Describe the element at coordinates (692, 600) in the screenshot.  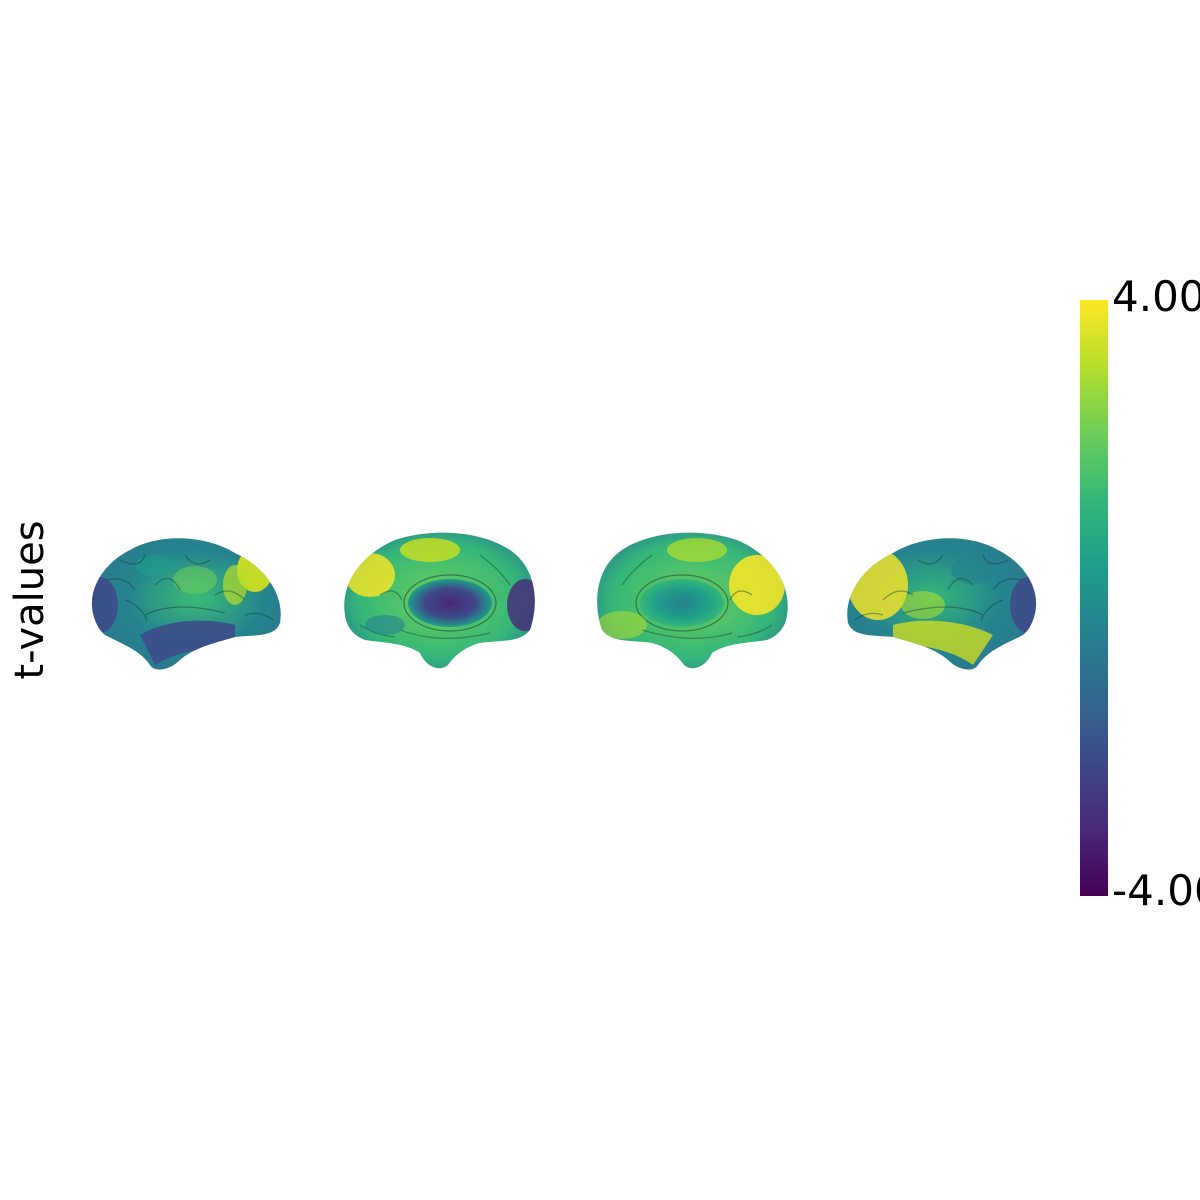
I see `brain-right-medial-view` at that location.